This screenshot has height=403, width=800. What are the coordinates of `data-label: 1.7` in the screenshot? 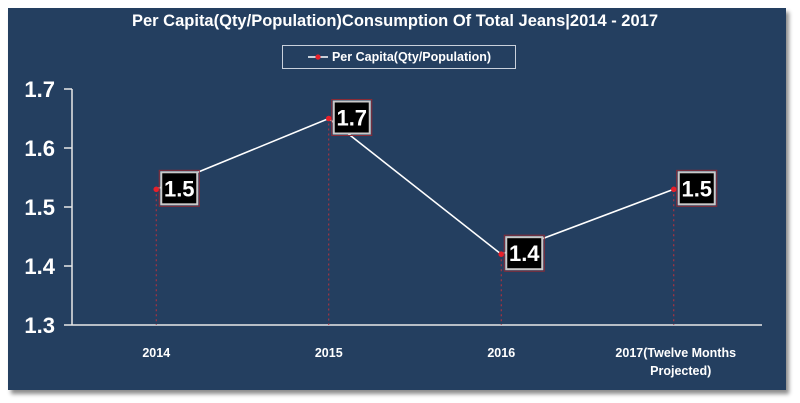 It's located at (351, 118).